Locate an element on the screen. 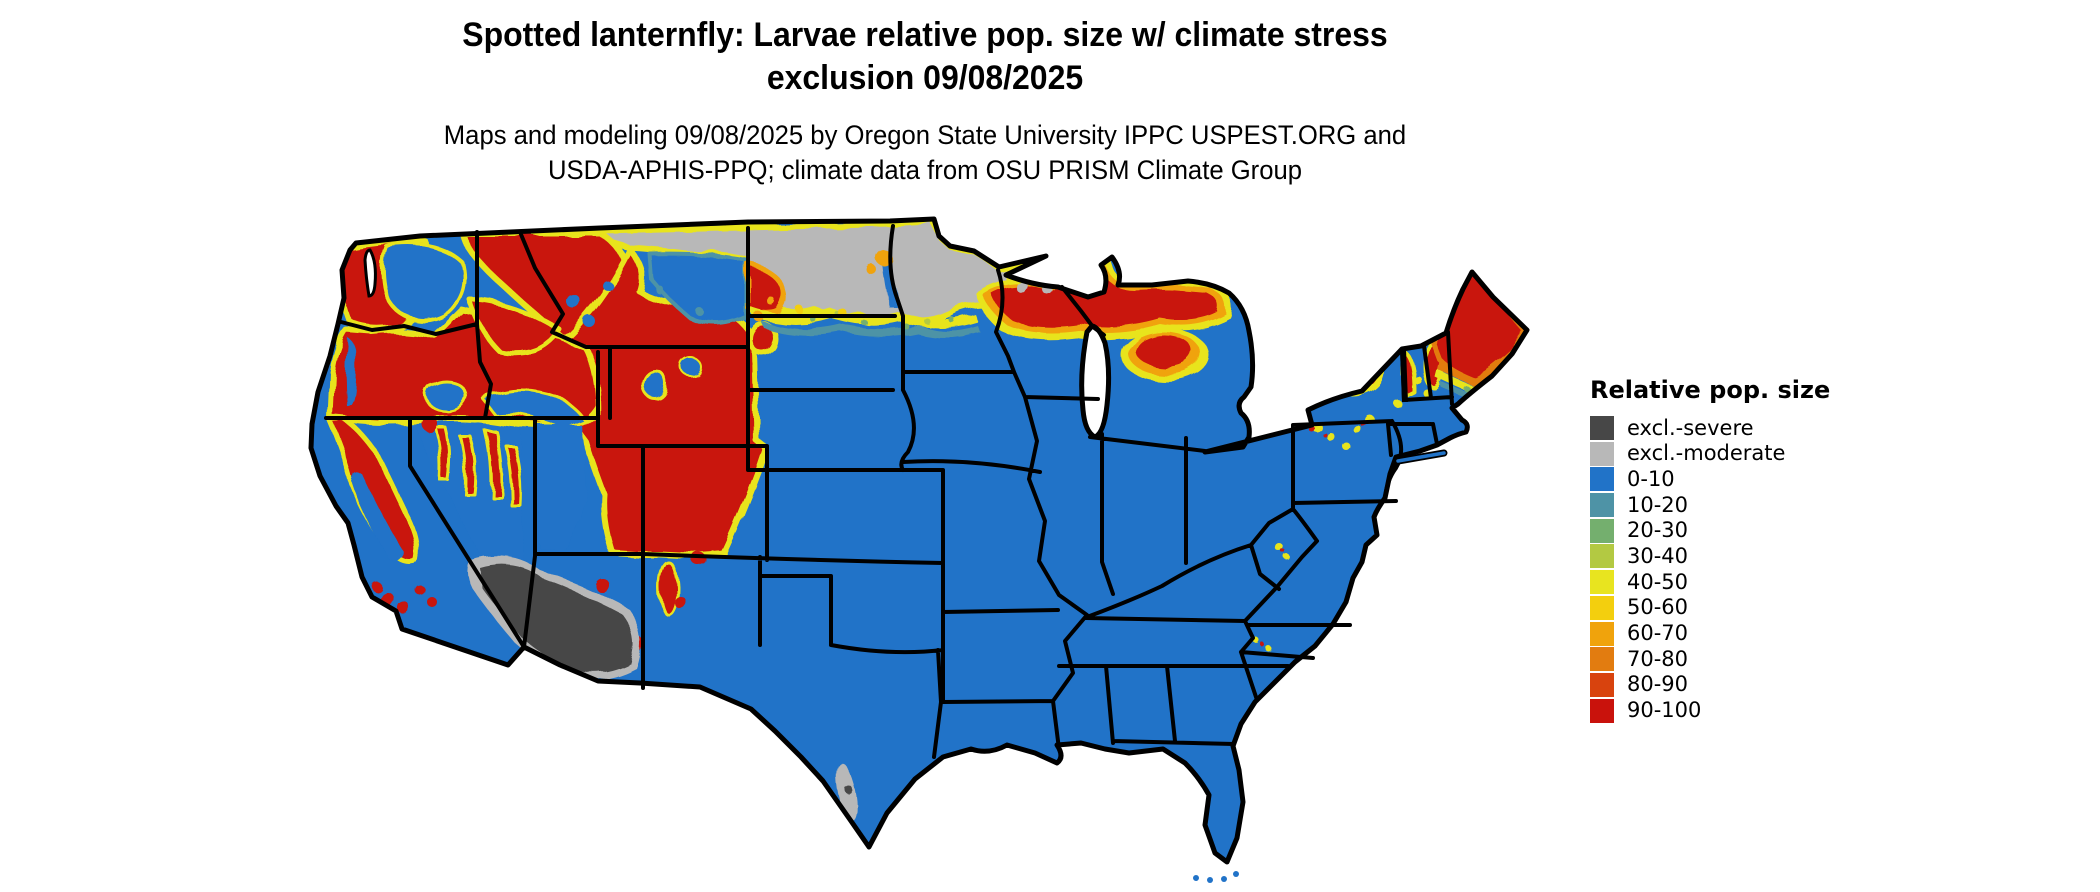 Image resolution: width=2100 pixels, height=892 pixels. legend-item: 50-60 is located at coordinates (1710, 607).